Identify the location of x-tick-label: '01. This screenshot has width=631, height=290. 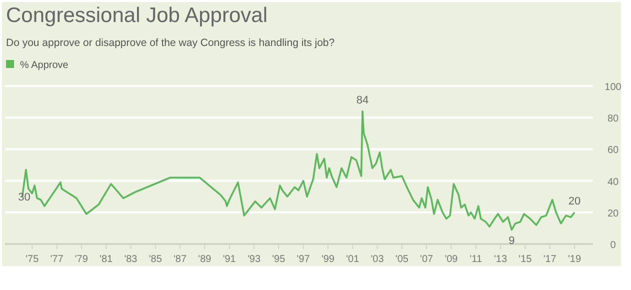
(353, 259).